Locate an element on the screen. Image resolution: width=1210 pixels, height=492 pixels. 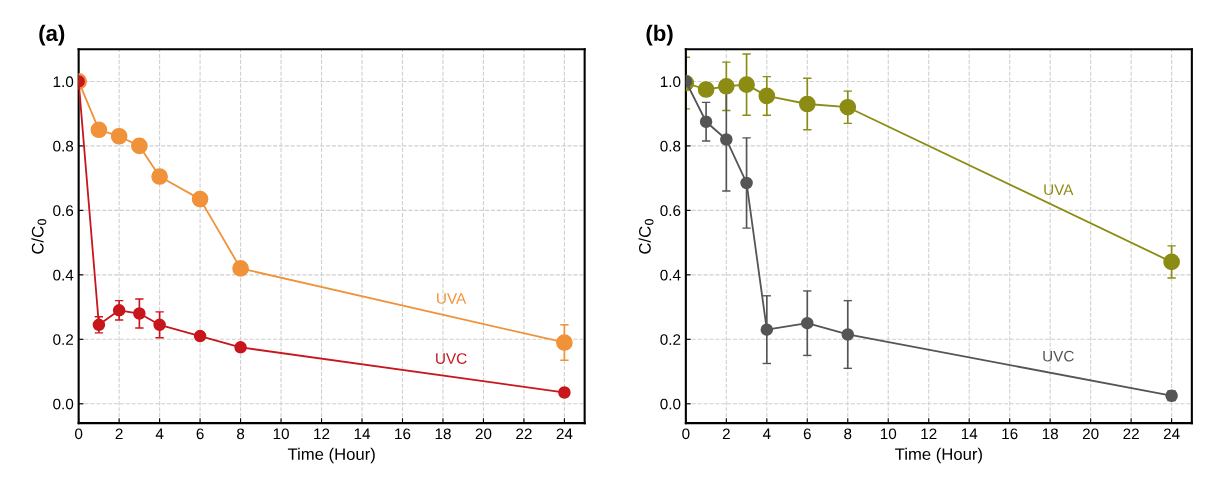
chart-title: (b) is located at coordinates (659, 35).